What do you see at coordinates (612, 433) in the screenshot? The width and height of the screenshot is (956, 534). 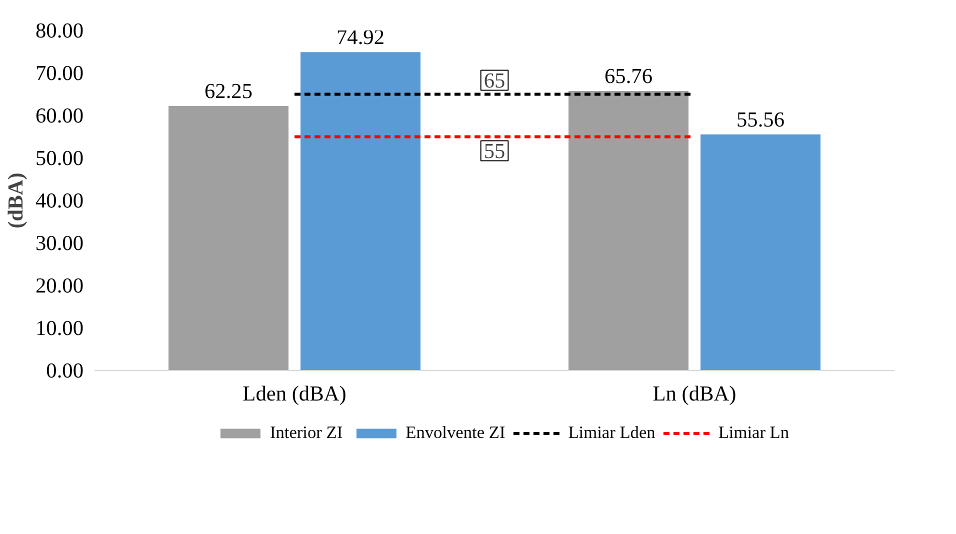 I see `legend-label: Limiar Lden` at bounding box center [612, 433].